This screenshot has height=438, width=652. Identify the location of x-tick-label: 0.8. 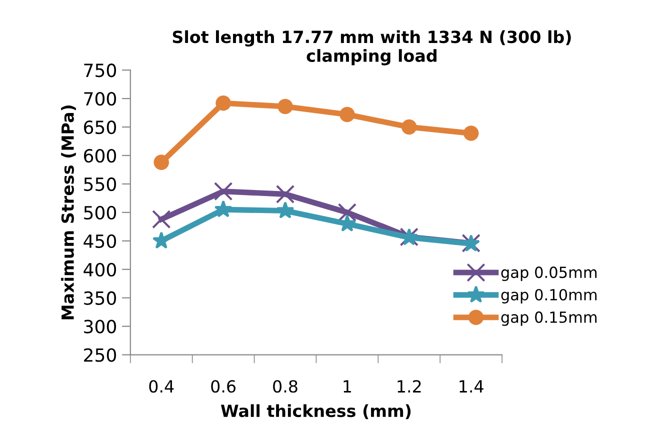
(285, 386).